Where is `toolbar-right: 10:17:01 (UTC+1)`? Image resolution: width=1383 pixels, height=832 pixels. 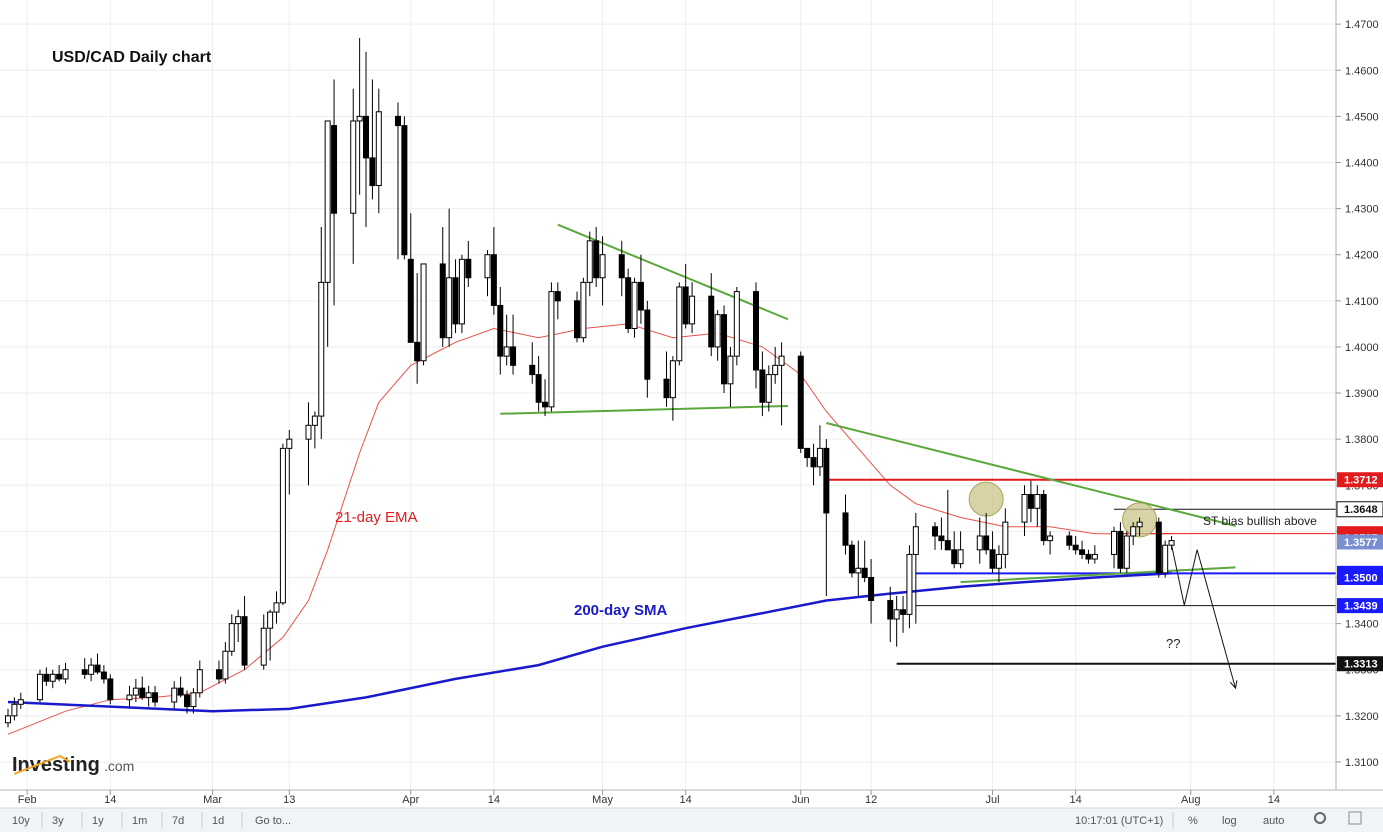 toolbar-right: 10:17:01 (UTC+1) is located at coordinates (1218, 820).